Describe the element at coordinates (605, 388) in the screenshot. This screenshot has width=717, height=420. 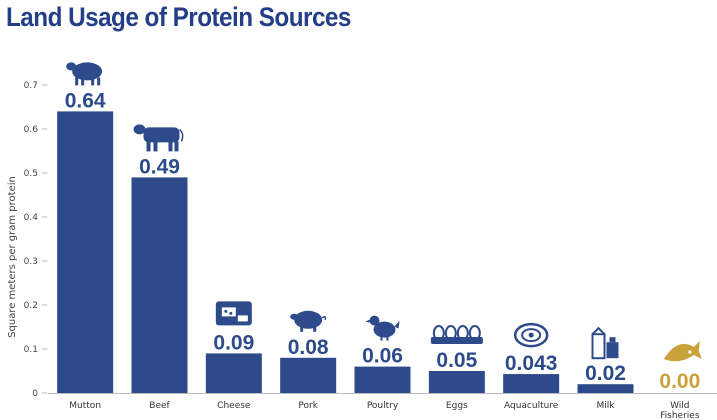
I see `bar-milk` at that location.